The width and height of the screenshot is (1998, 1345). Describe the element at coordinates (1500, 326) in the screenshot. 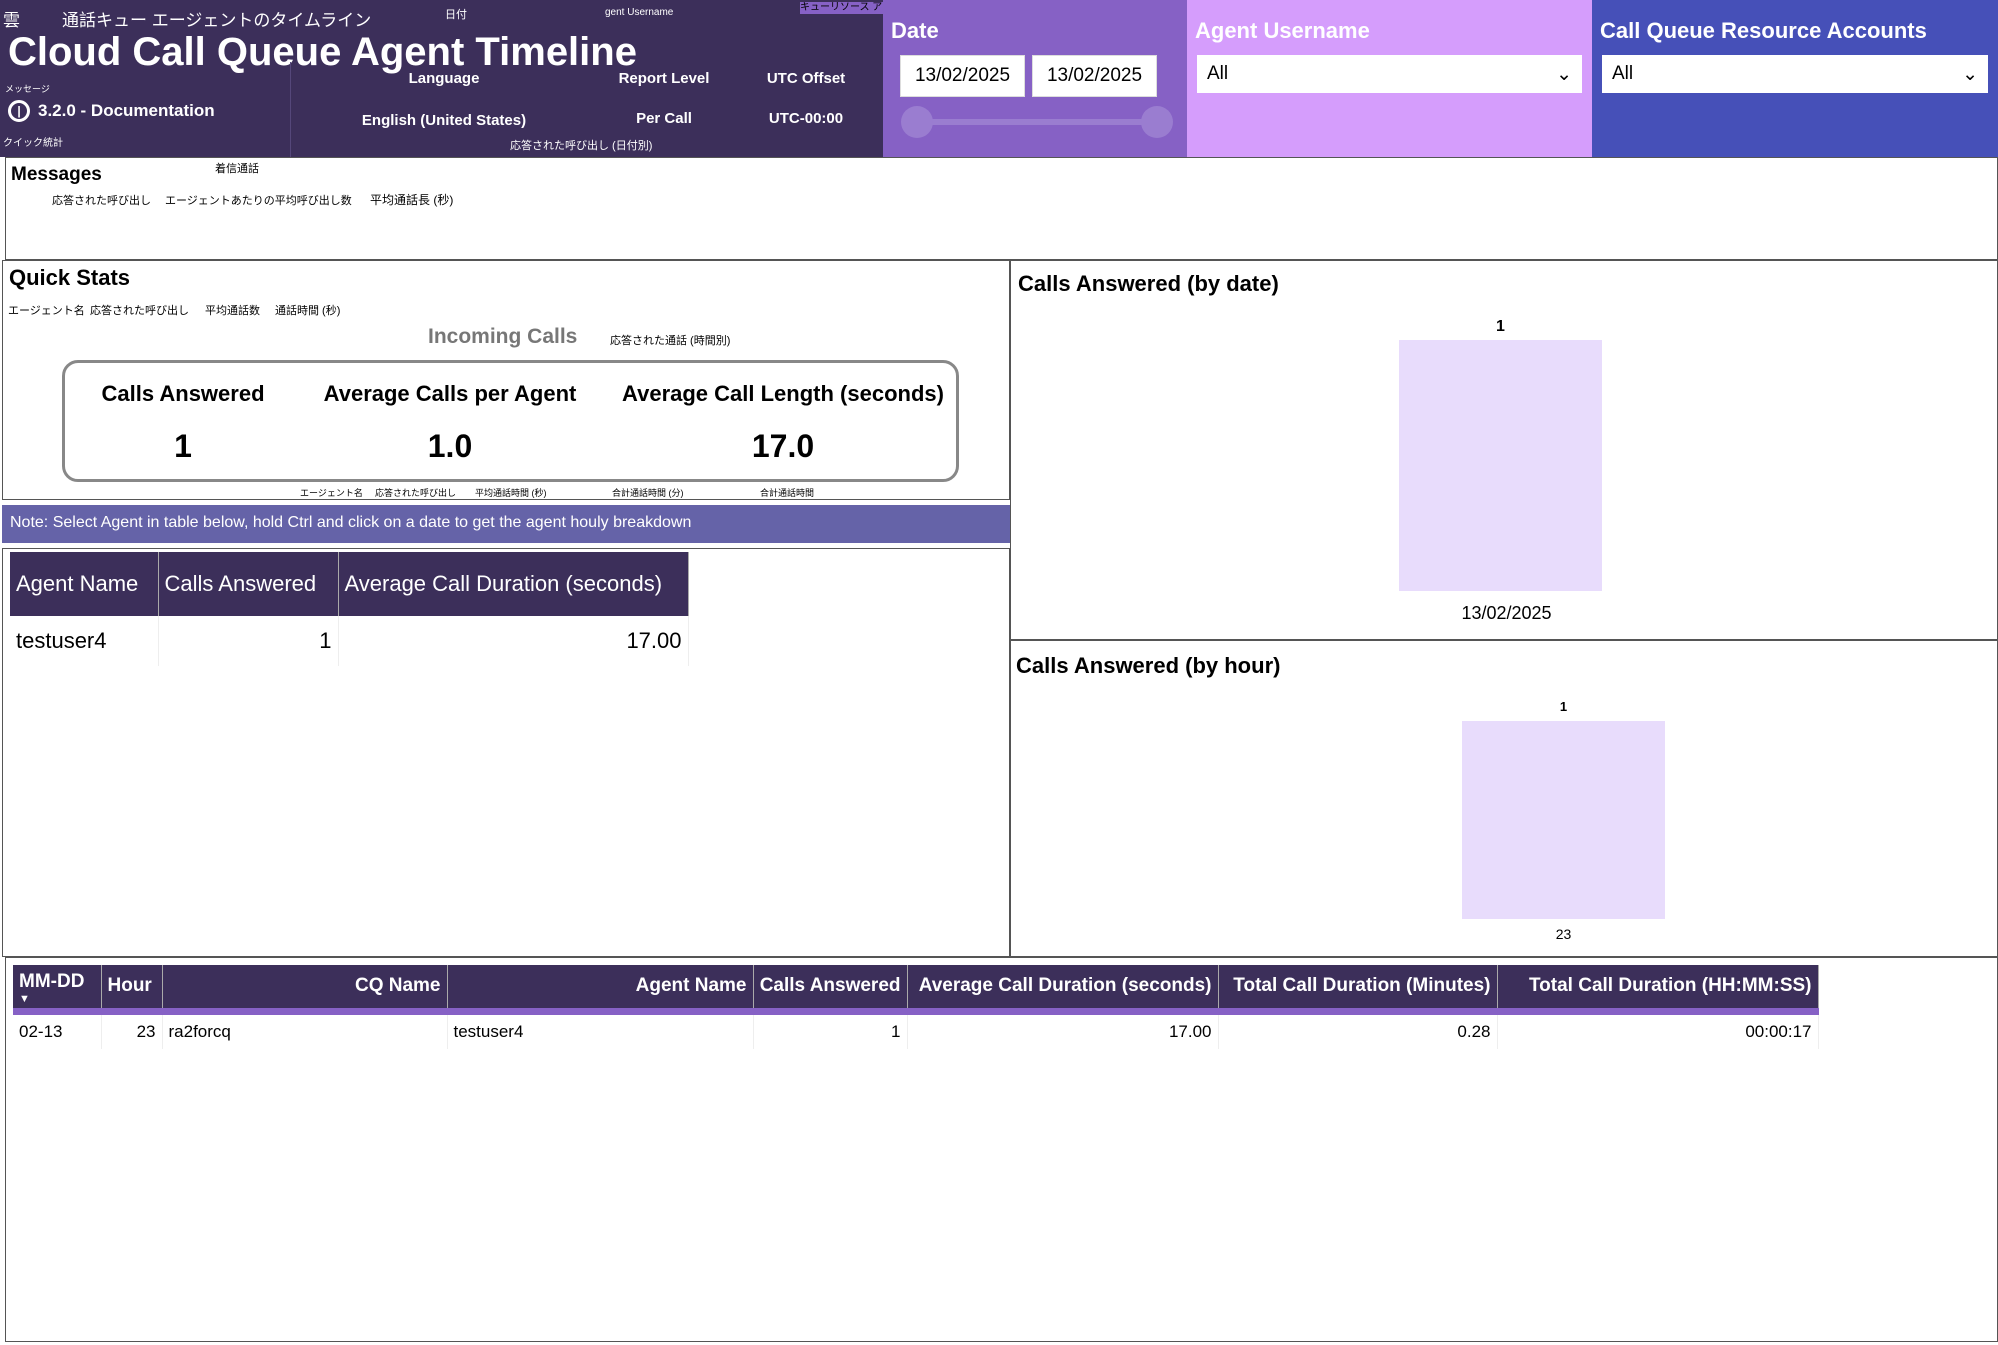

I see `data-label: 1` at that location.